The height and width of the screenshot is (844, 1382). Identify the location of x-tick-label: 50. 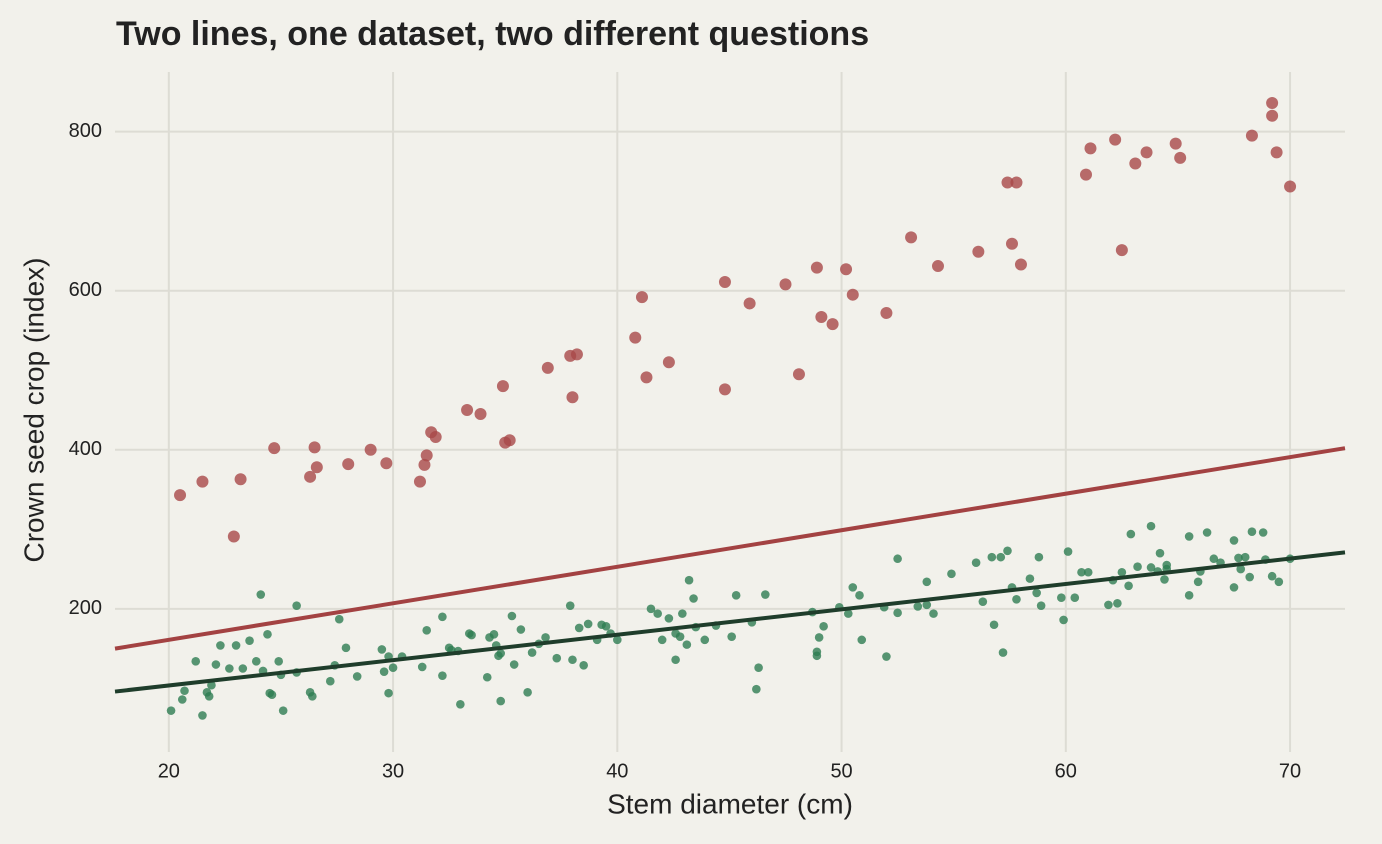
(841, 771).